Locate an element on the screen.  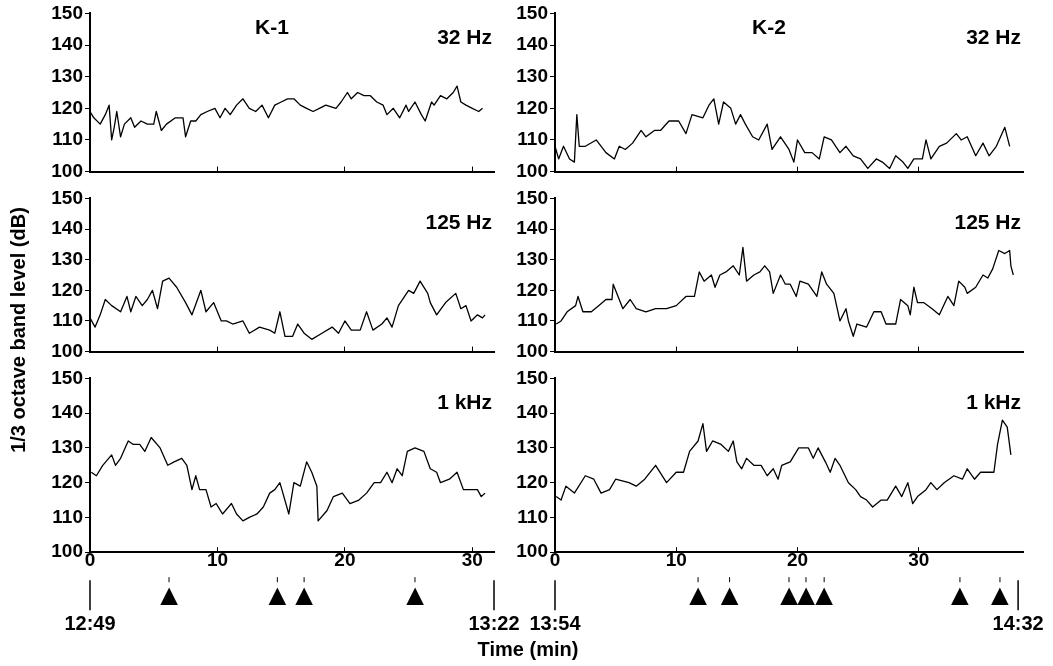
chart-title: K-1 is located at coordinates (272, 26).